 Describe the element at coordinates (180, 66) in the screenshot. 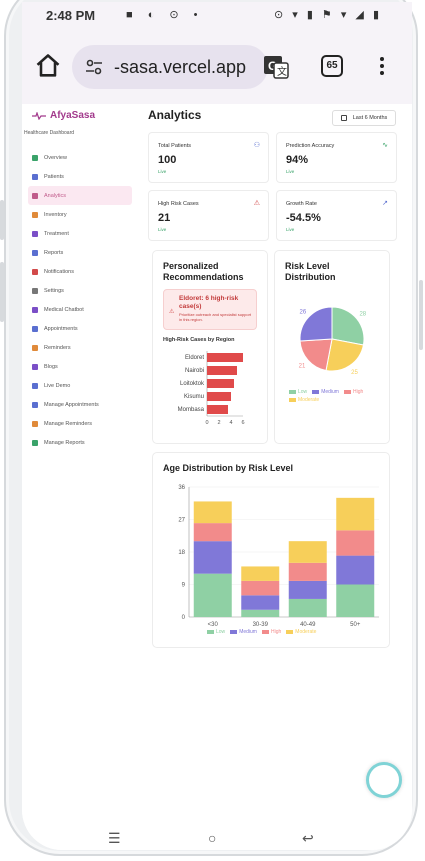

I see `url-text: -sasa.vercel.app` at that location.